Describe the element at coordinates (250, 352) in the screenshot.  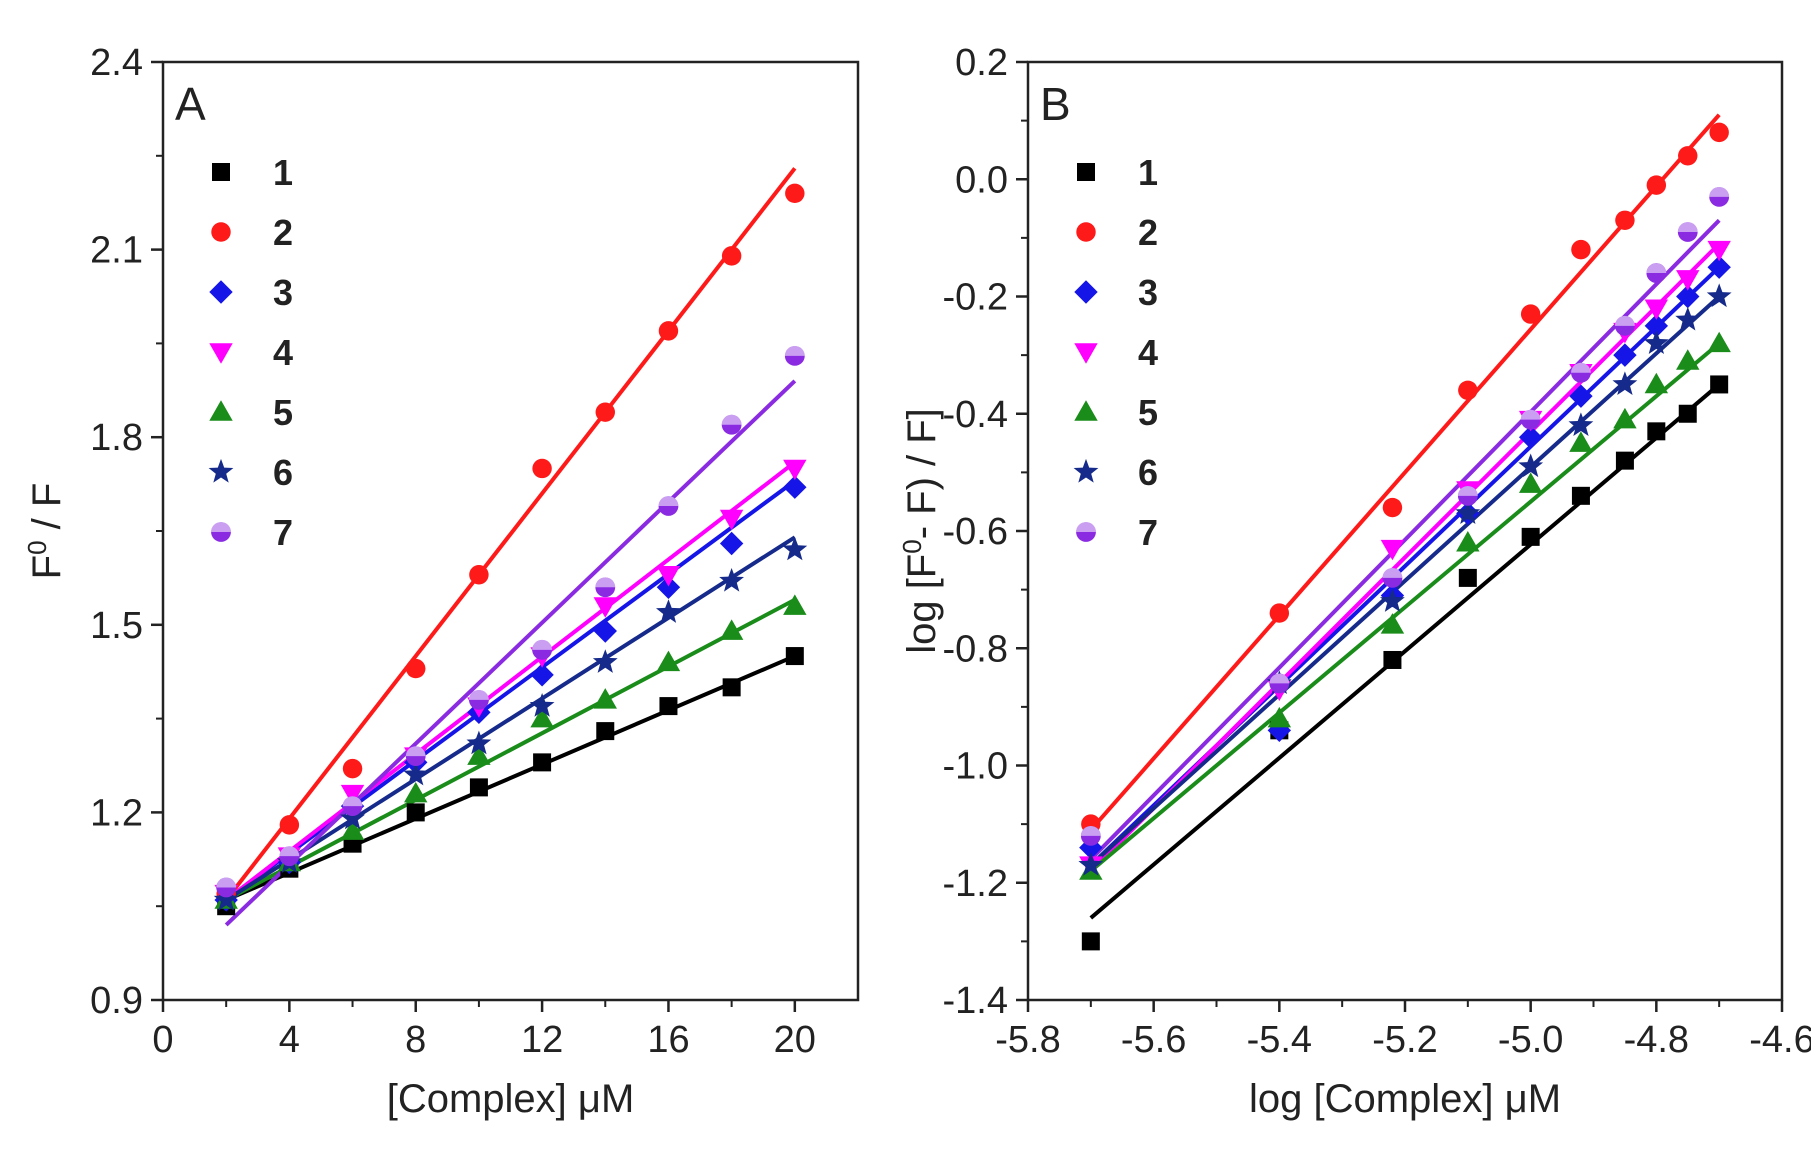
I see `legend: 1 2 3 4 5 6 7` at that location.